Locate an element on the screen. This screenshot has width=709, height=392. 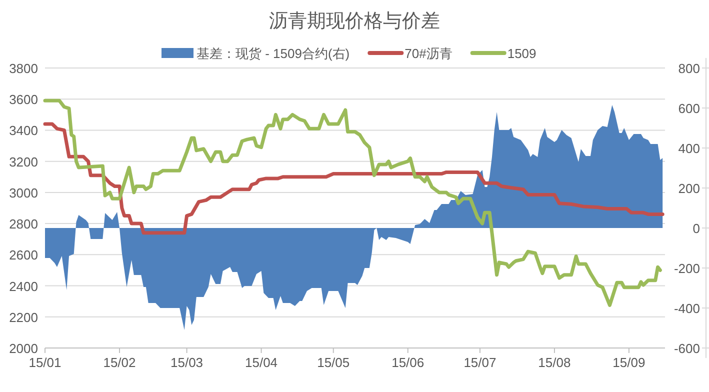
y-tick-label: 2000 is located at coordinates (23, 348).